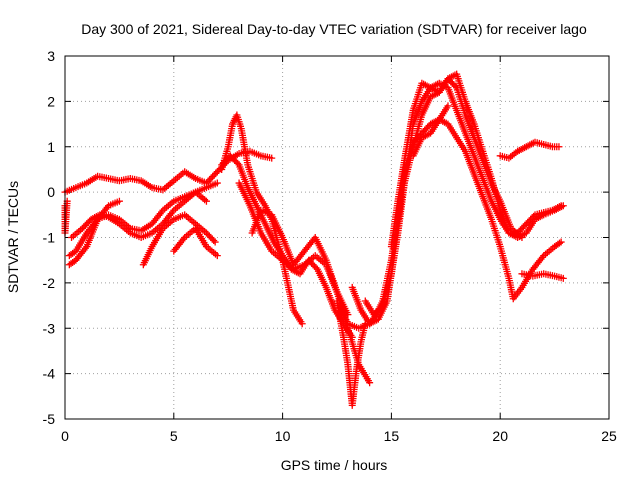 The height and width of the screenshot is (480, 640). I want to click on y-tick-label: 0, so click(51, 192).